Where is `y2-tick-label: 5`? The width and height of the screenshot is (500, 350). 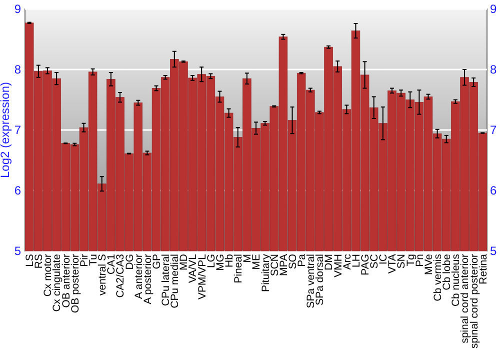
y2-tick-label: 5 is located at coordinates (493, 251).